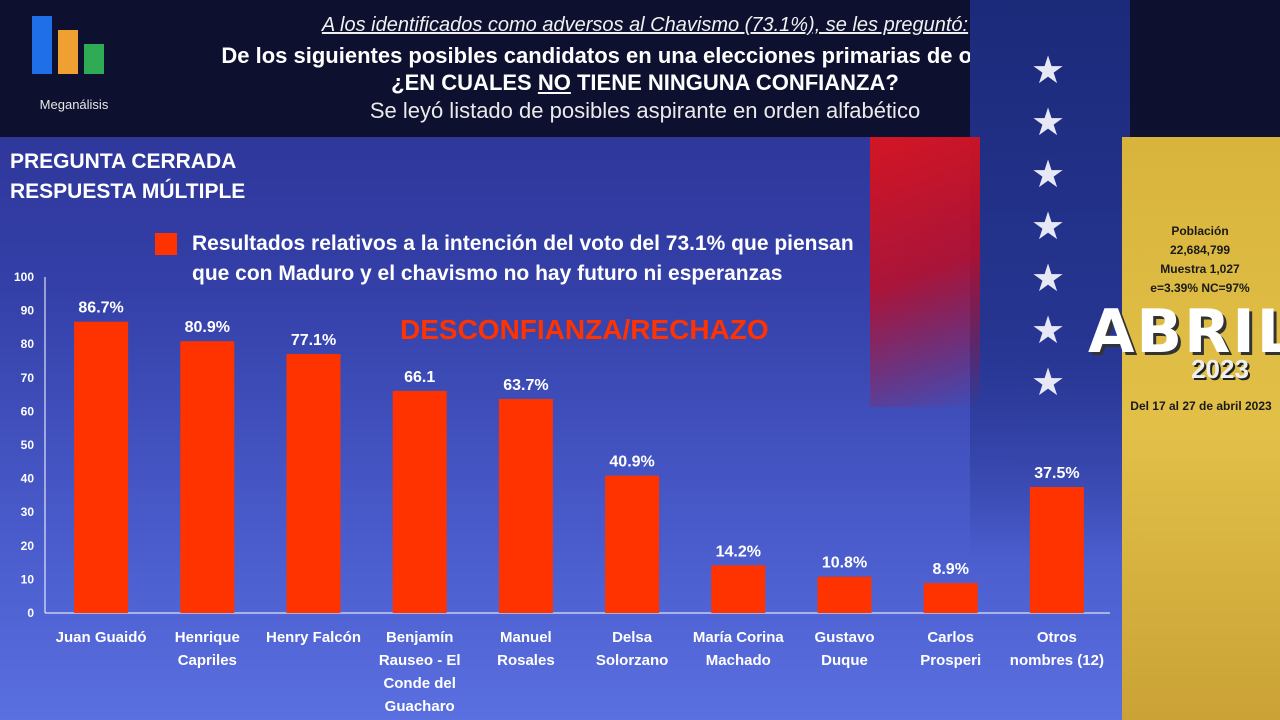 The width and height of the screenshot is (1280, 720). What do you see at coordinates (950, 637) in the screenshot?
I see `x-tick-label-line: Carlos` at bounding box center [950, 637].